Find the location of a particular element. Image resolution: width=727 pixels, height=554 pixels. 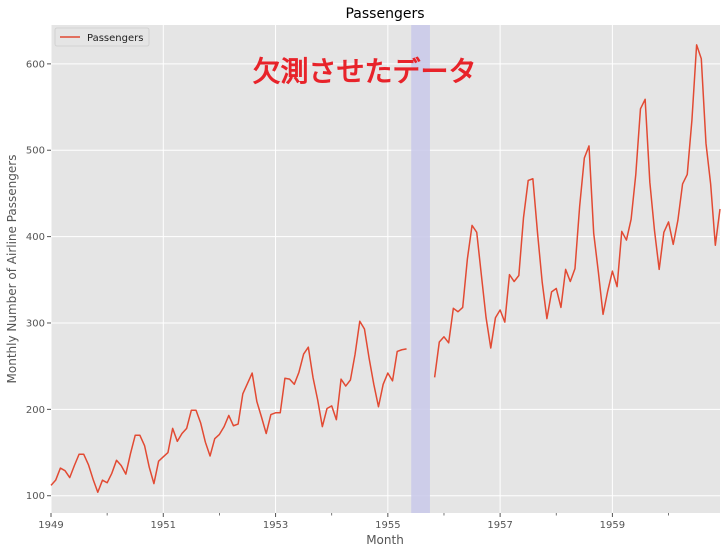

x-tick-label: 1953 is located at coordinates (275, 525).